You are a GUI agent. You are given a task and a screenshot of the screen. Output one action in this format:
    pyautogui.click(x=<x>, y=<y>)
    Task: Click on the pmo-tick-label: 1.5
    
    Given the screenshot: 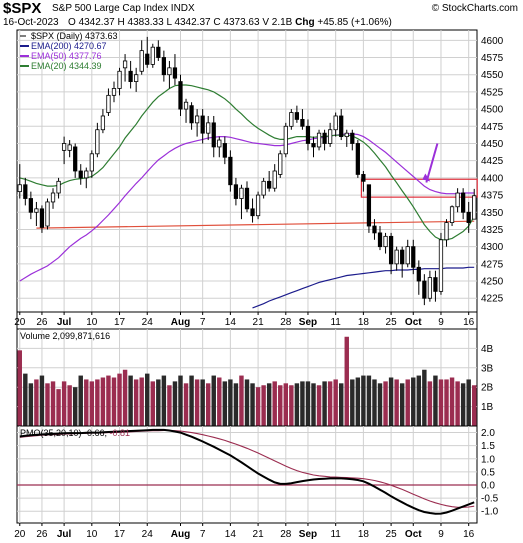 What is the action you would take?
    pyautogui.click(x=488, y=446)
    